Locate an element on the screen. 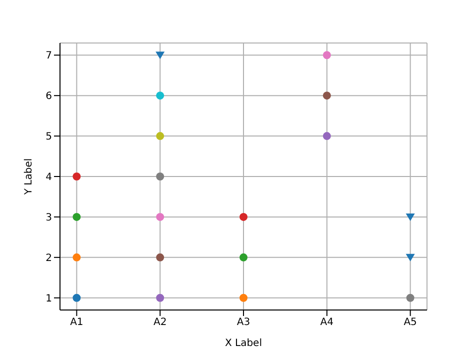  y-tick-label: 3 is located at coordinates (49, 218).